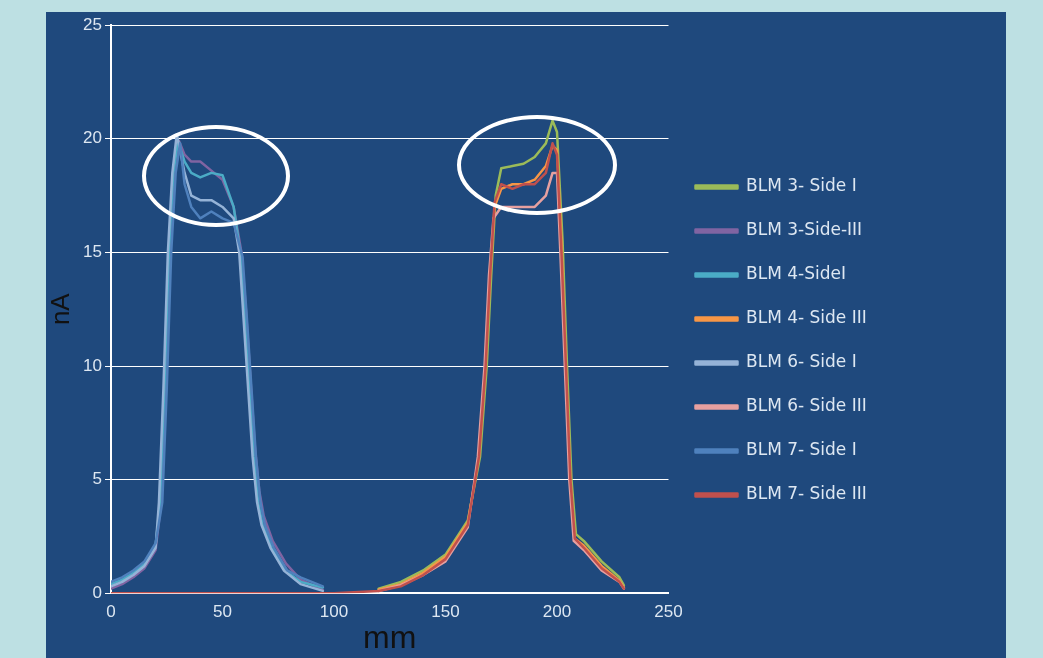 The width and height of the screenshot is (1043, 658). Describe the element at coordinates (796, 273) in the screenshot. I see `legend-label: BLM 4-SideI` at that location.